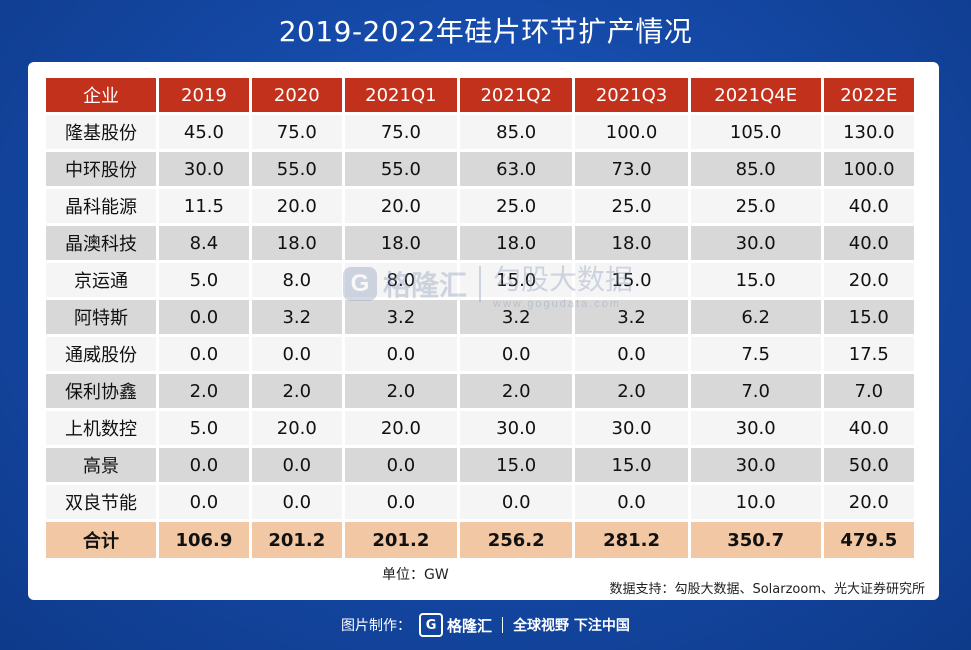 This screenshot has height=650, width=971. I want to click on footer-made-by: 图片制作：, so click(376, 626).